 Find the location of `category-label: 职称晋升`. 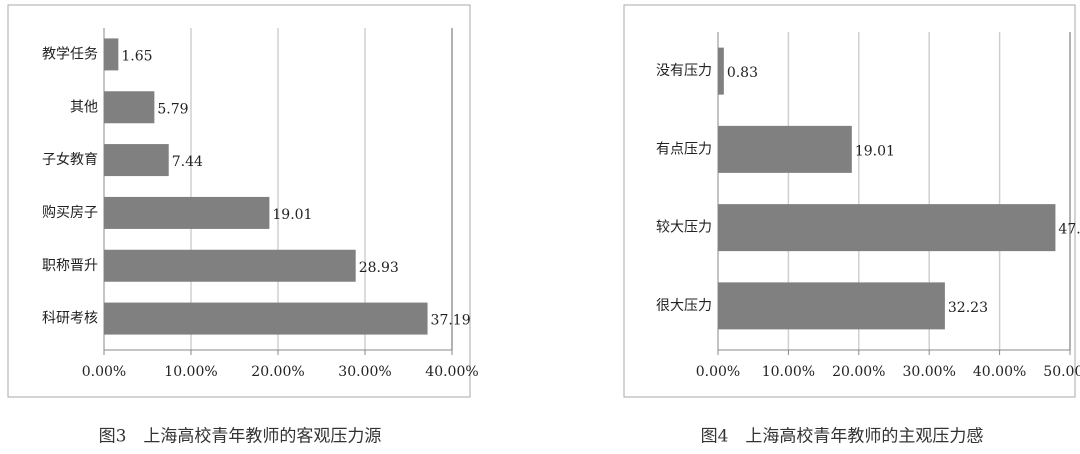

category-label: 职称晋升 is located at coordinates (70, 266).